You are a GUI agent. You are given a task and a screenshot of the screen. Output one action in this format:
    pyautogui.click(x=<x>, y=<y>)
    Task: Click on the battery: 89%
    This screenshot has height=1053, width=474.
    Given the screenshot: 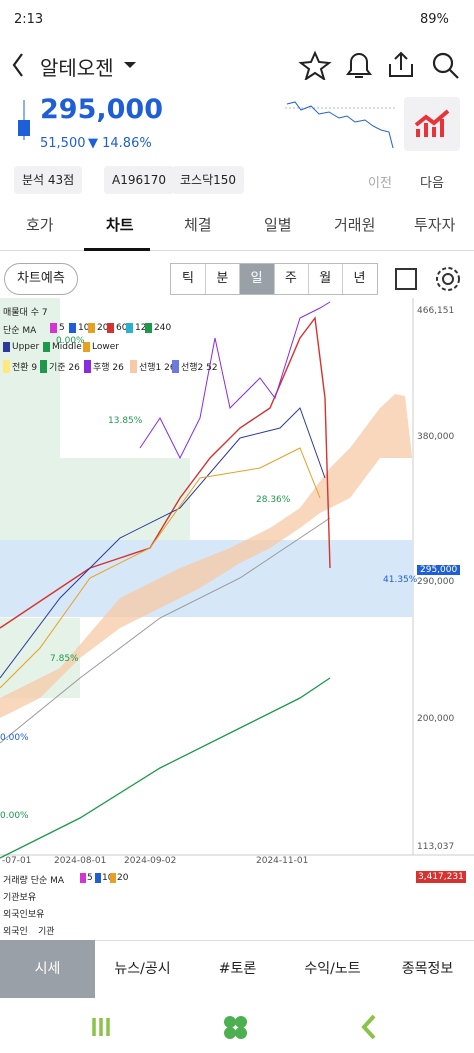 What is the action you would take?
    pyautogui.click(x=434, y=19)
    